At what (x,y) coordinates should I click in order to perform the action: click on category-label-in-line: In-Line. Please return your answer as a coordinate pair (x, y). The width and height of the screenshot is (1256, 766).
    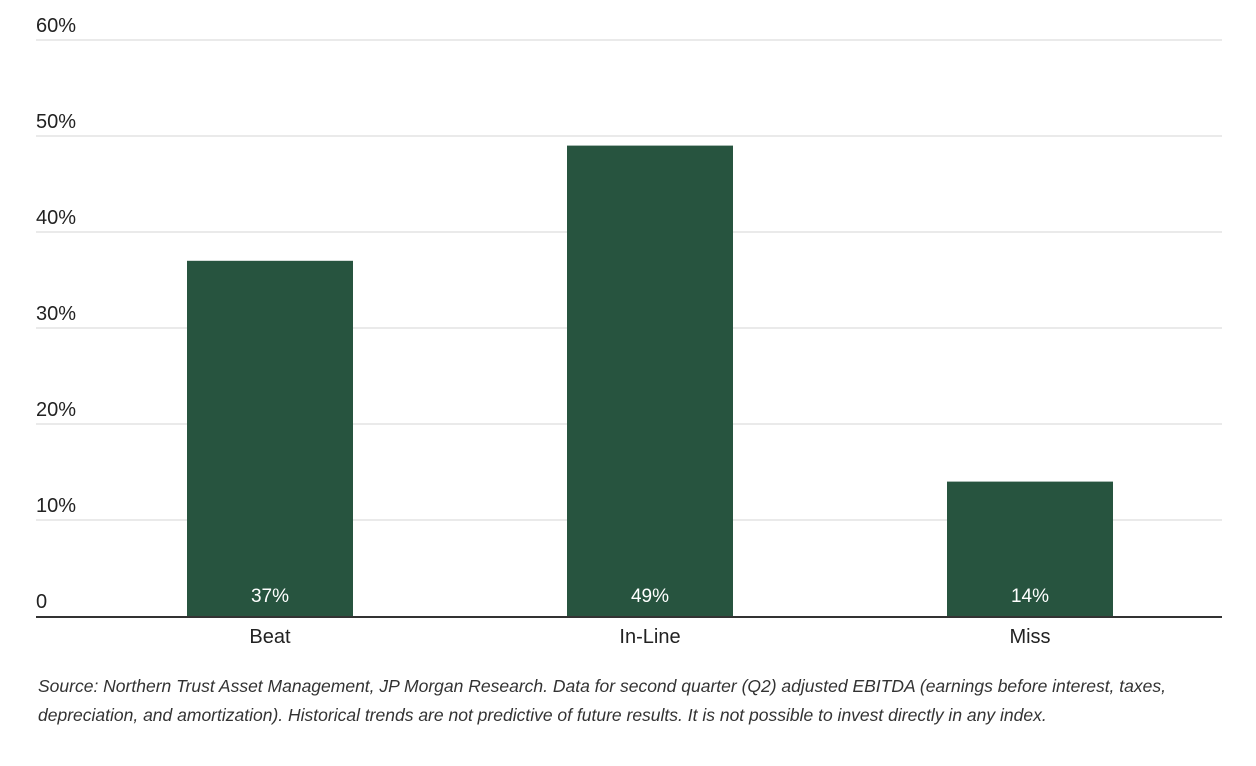
    Looking at the image, I should click on (649, 637).